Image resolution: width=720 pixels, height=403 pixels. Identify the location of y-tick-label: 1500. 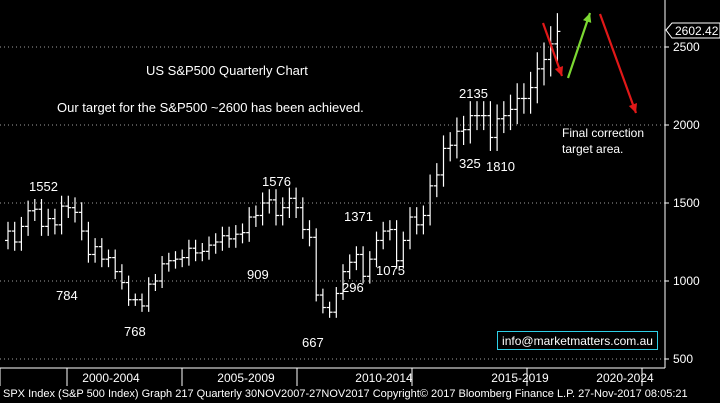
(686, 203).